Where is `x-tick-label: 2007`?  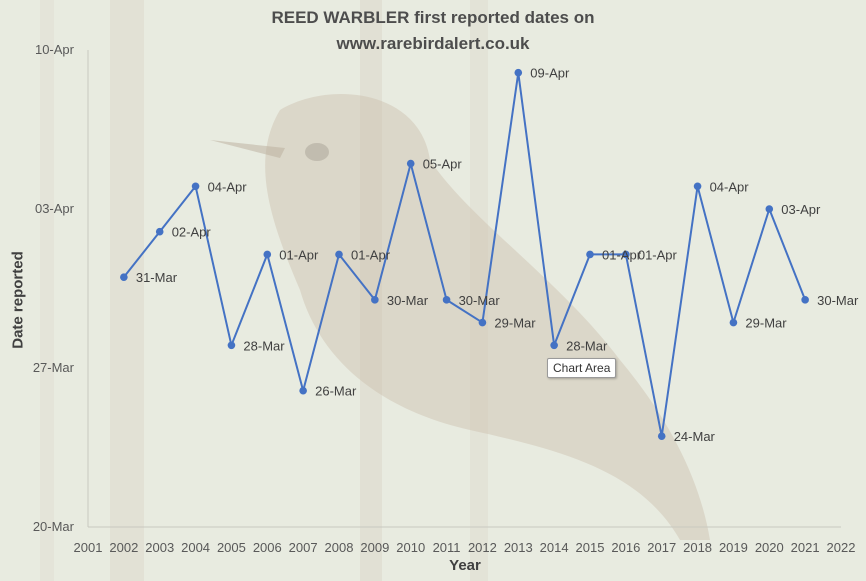
x-tick-label: 2007 is located at coordinates (303, 547).